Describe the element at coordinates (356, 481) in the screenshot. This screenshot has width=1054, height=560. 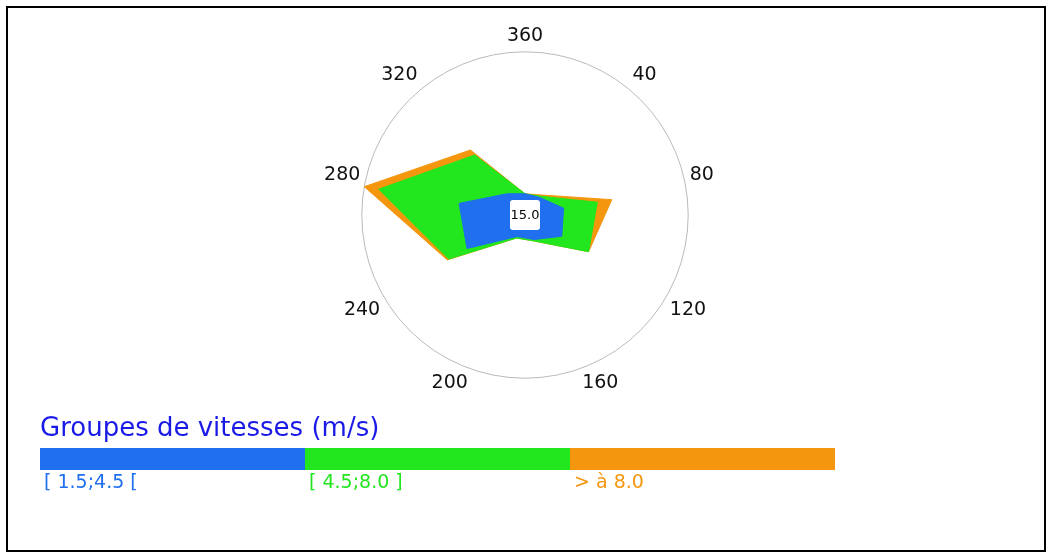
I see `text: [ 4.5;8.0 ]` at that location.